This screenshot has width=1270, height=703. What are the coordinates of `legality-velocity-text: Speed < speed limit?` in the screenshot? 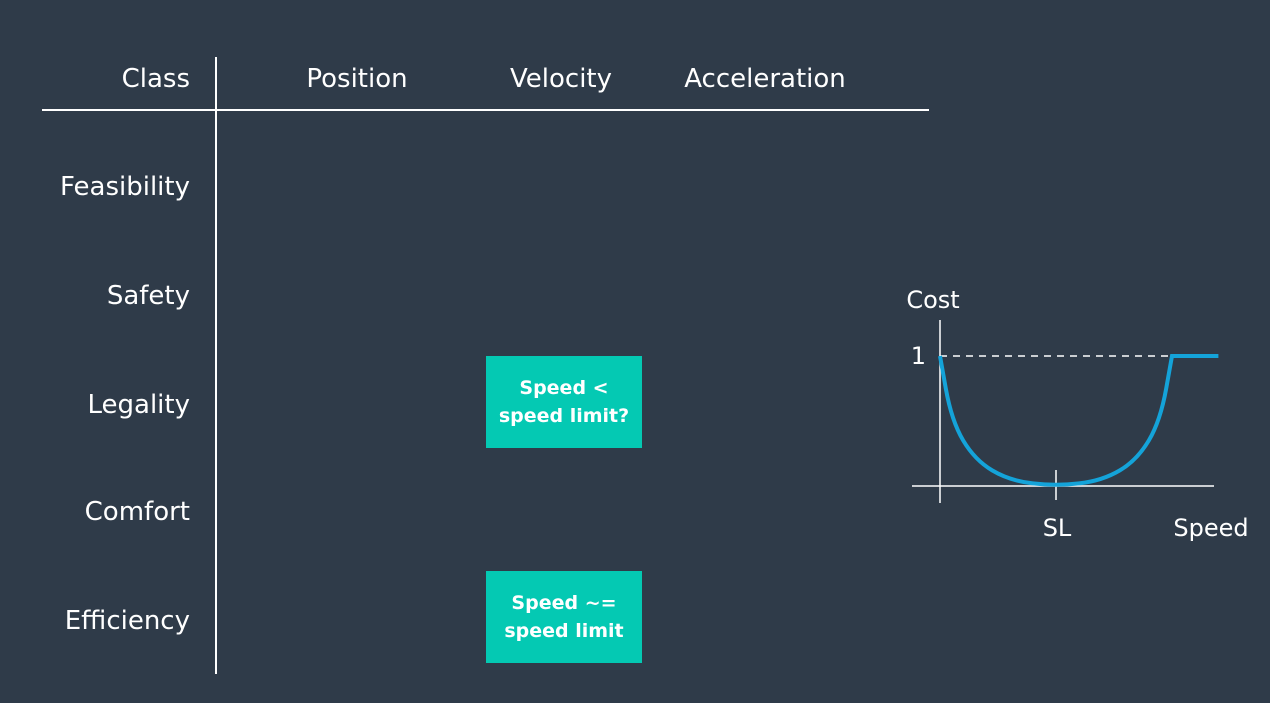 It's located at (564, 402).